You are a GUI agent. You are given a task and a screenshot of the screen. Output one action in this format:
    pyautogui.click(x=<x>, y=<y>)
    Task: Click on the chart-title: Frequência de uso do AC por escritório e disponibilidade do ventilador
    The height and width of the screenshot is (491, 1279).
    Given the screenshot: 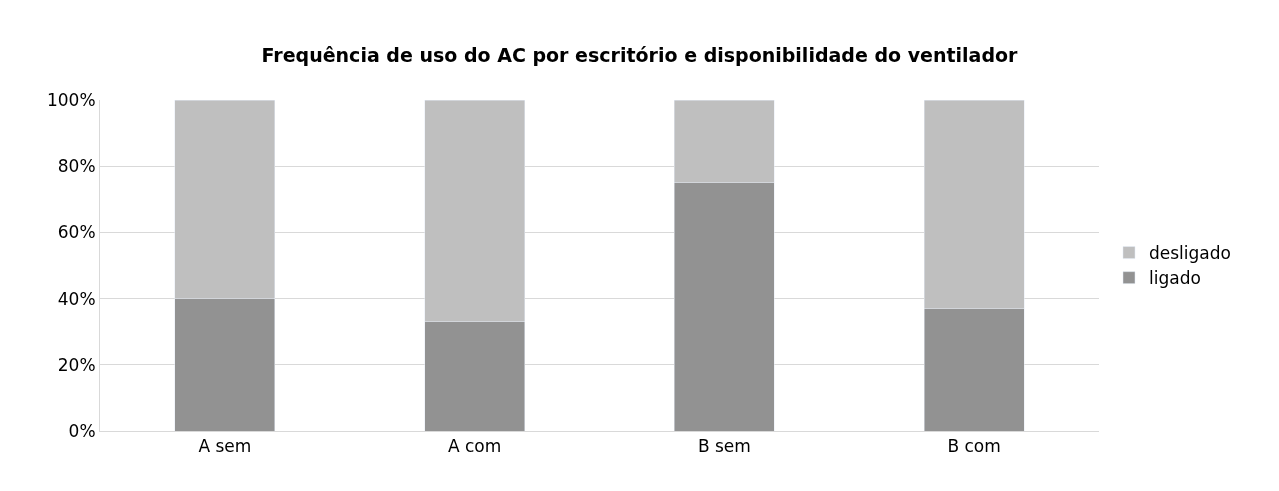 What is the action you would take?
    pyautogui.click(x=640, y=55)
    